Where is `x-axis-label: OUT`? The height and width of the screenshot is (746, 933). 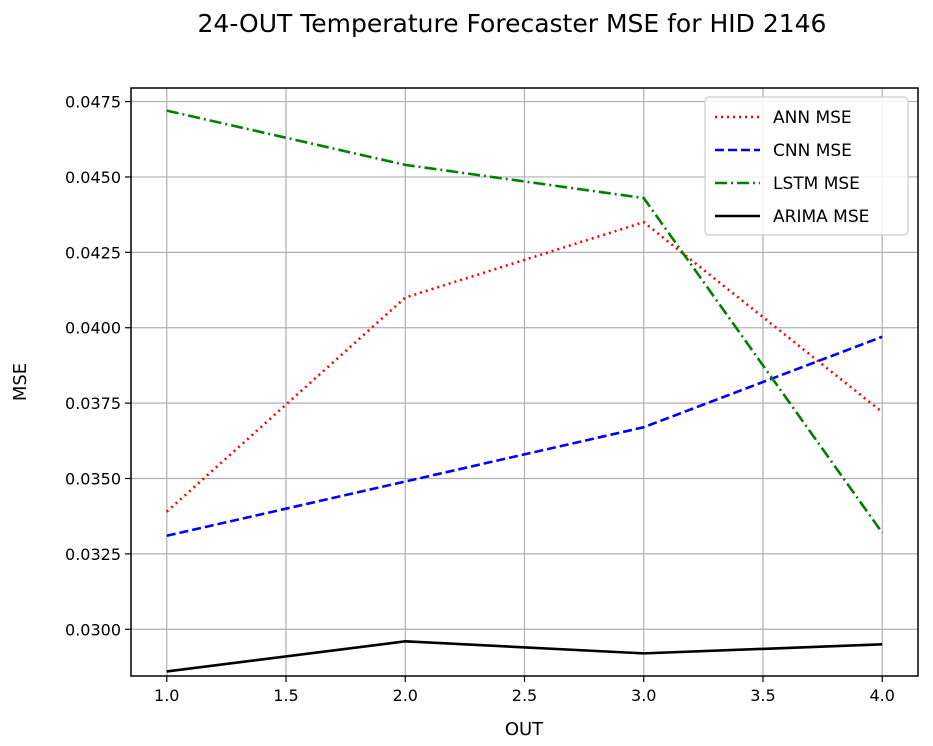
x-axis-label: OUT is located at coordinates (524, 729).